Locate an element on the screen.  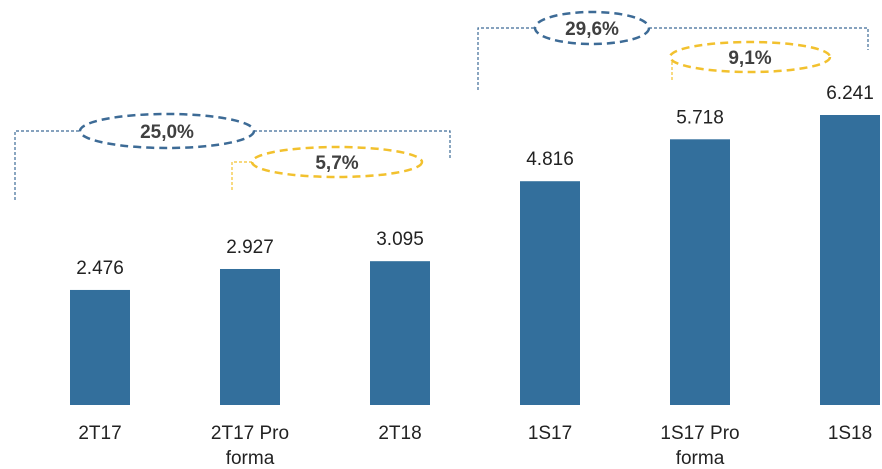
x-tick-label: 2T17 Pro forma is located at coordinates (250, 446).